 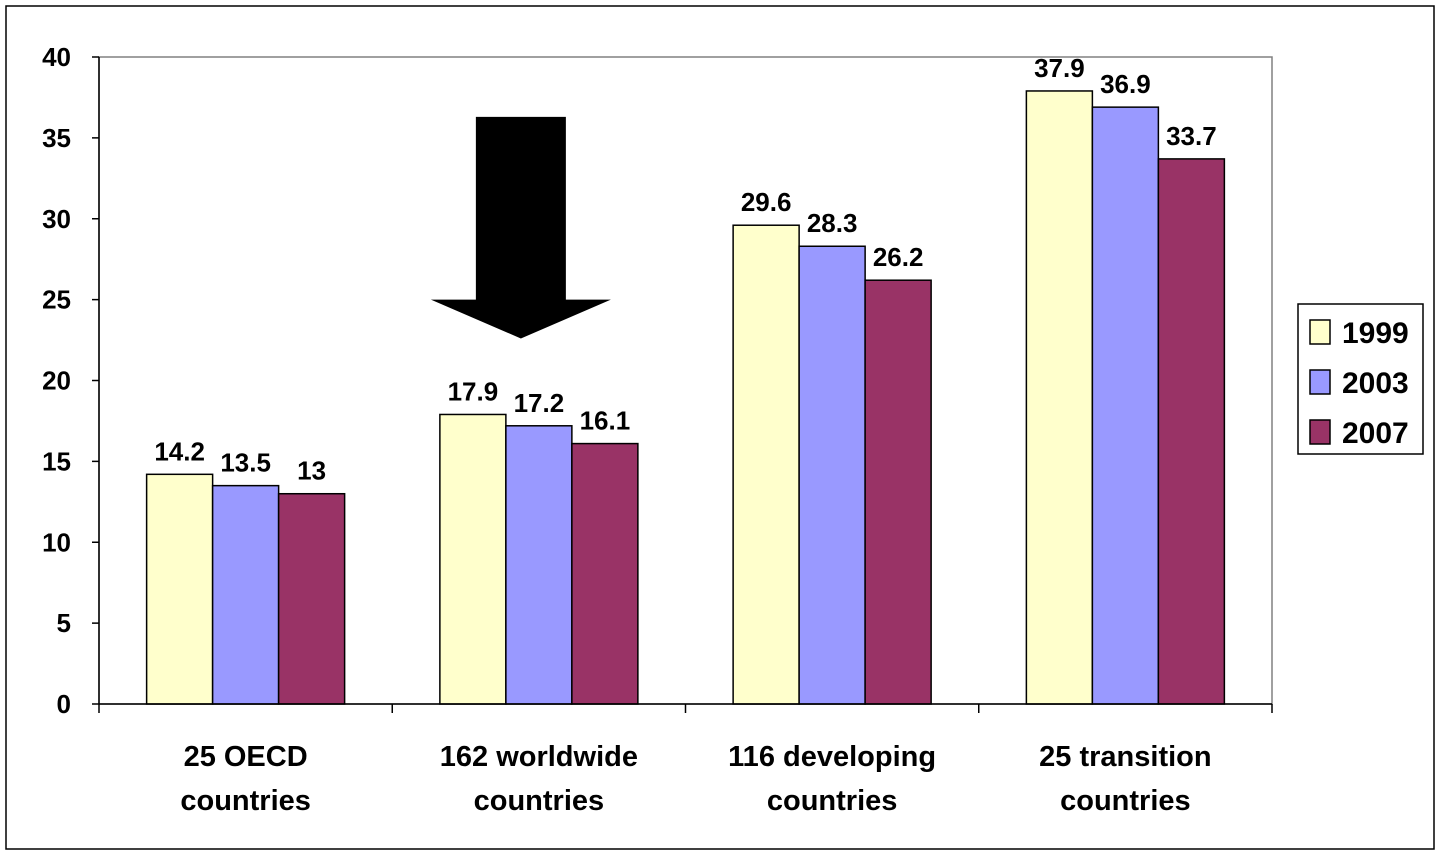 What do you see at coordinates (1125, 757) in the screenshot?
I see `x-category-label: 25 transition` at bounding box center [1125, 757].